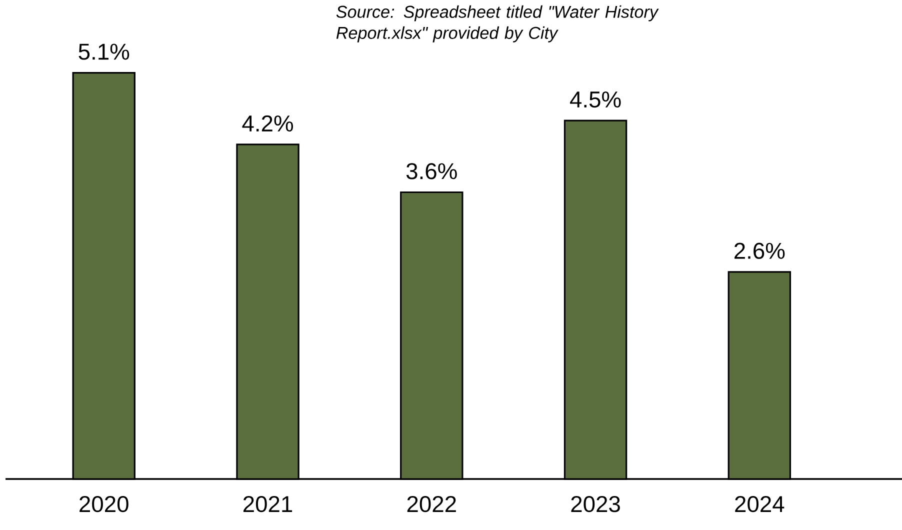  What do you see at coordinates (497, 24) in the screenshot?
I see `source-note: Source: Spreadsheet titled "Water History Report.xlsx" provided by City` at bounding box center [497, 24].